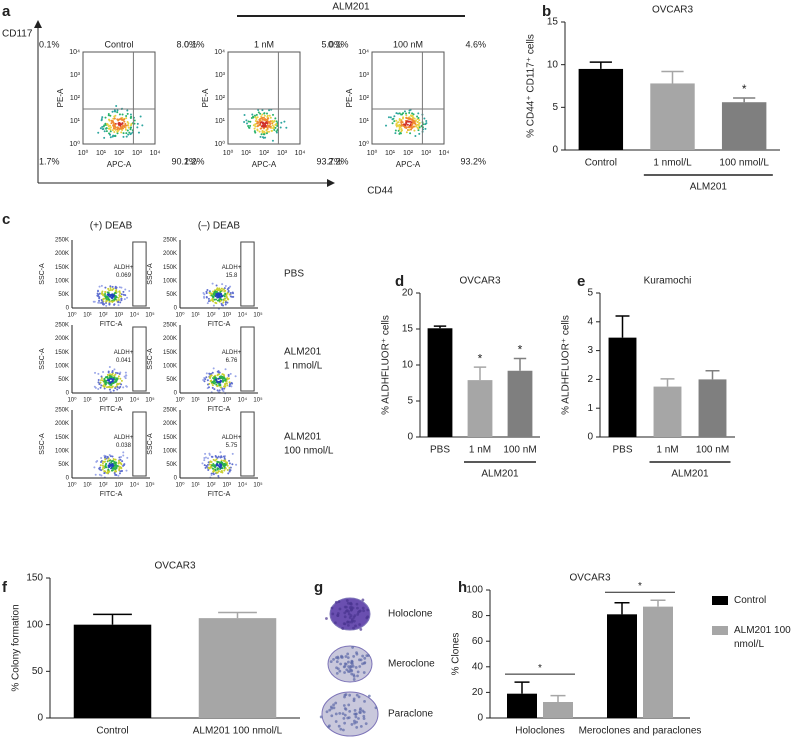 The width and height of the screenshot is (798, 748). I want to click on flow-plot, so click(228, 445).